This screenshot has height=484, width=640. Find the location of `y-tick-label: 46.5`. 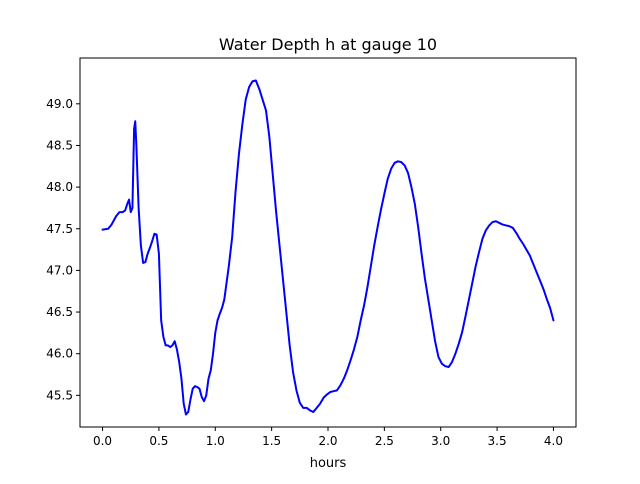

y-tick-label: 46.5 is located at coordinates (59, 312).